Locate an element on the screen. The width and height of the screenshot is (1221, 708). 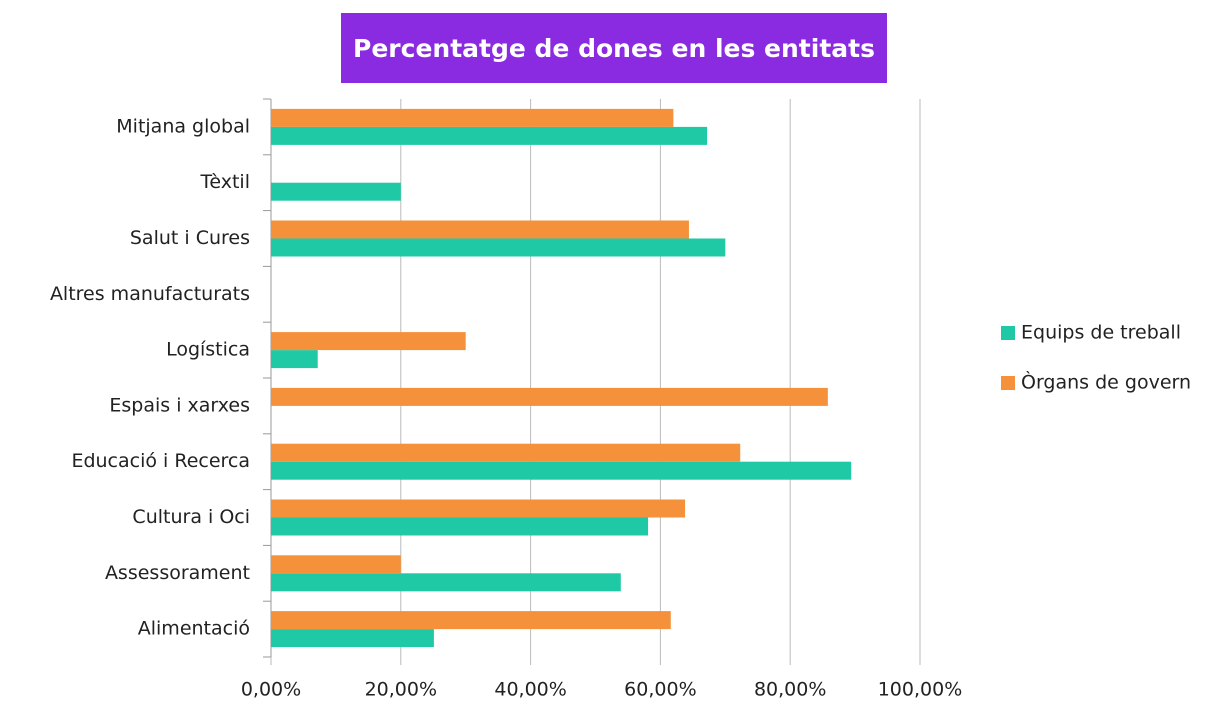
y-tick-label: Mitjana global is located at coordinates (183, 126).